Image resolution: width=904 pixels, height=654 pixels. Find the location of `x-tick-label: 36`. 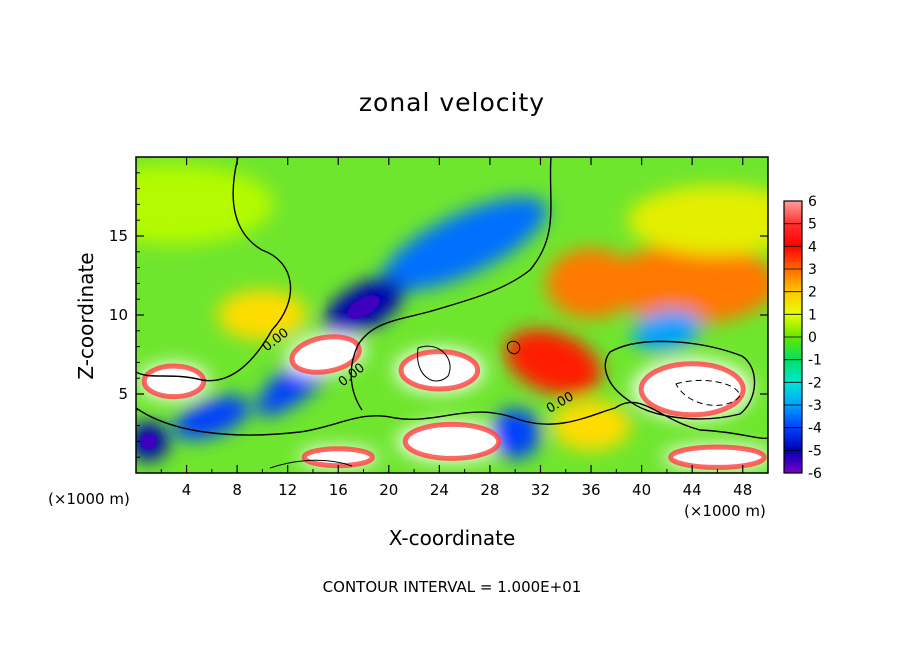

x-tick-label: 36 is located at coordinates (590, 490).